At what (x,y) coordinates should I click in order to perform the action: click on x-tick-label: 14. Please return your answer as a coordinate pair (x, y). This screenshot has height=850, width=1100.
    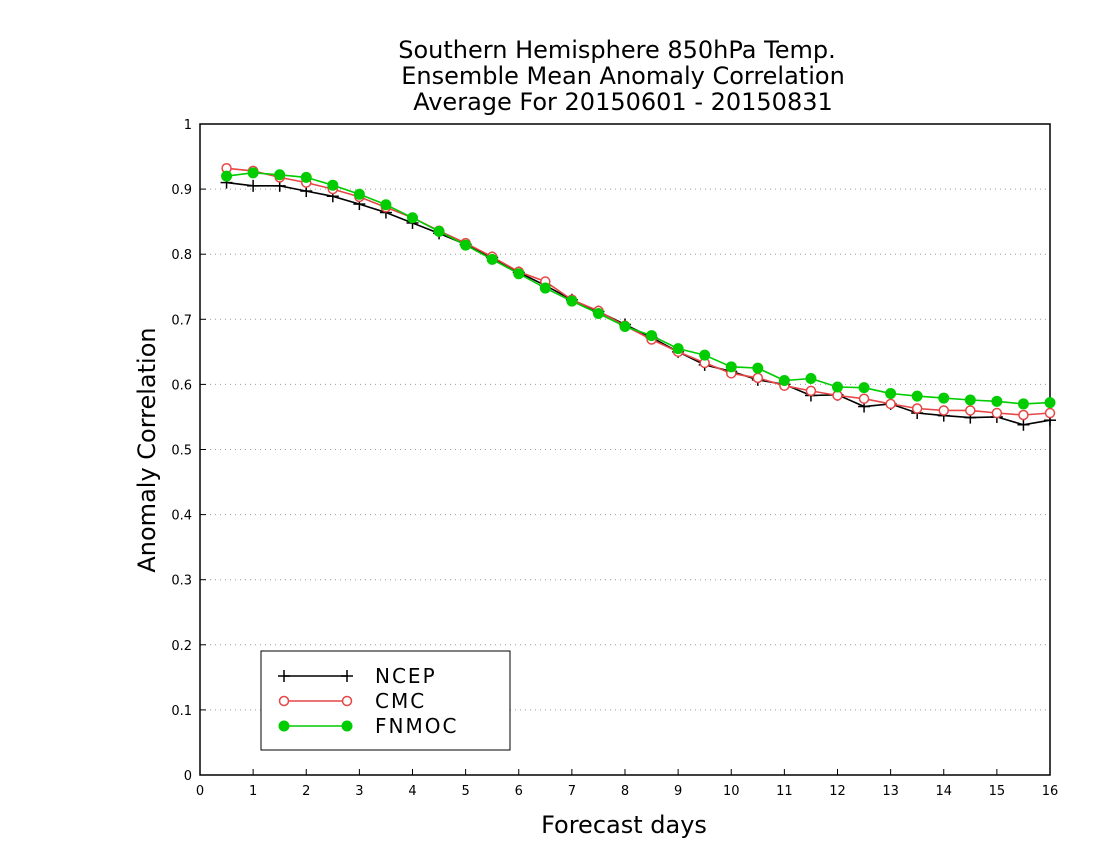
    Looking at the image, I should click on (943, 791).